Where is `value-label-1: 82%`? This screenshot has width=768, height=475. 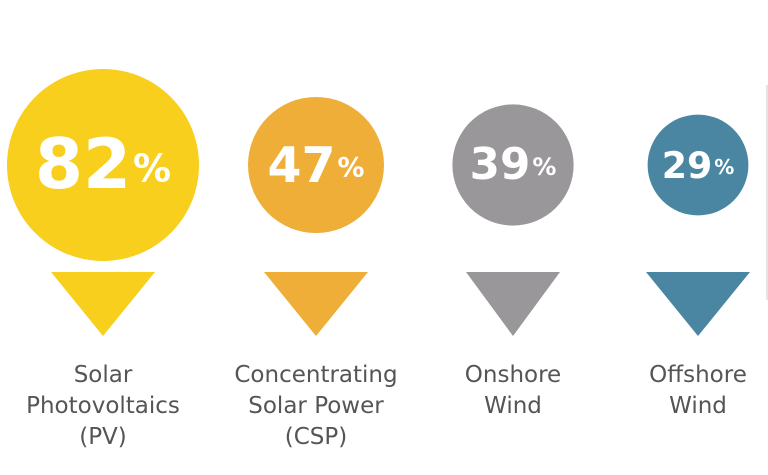 value-label-1: 82% is located at coordinates (103, 165).